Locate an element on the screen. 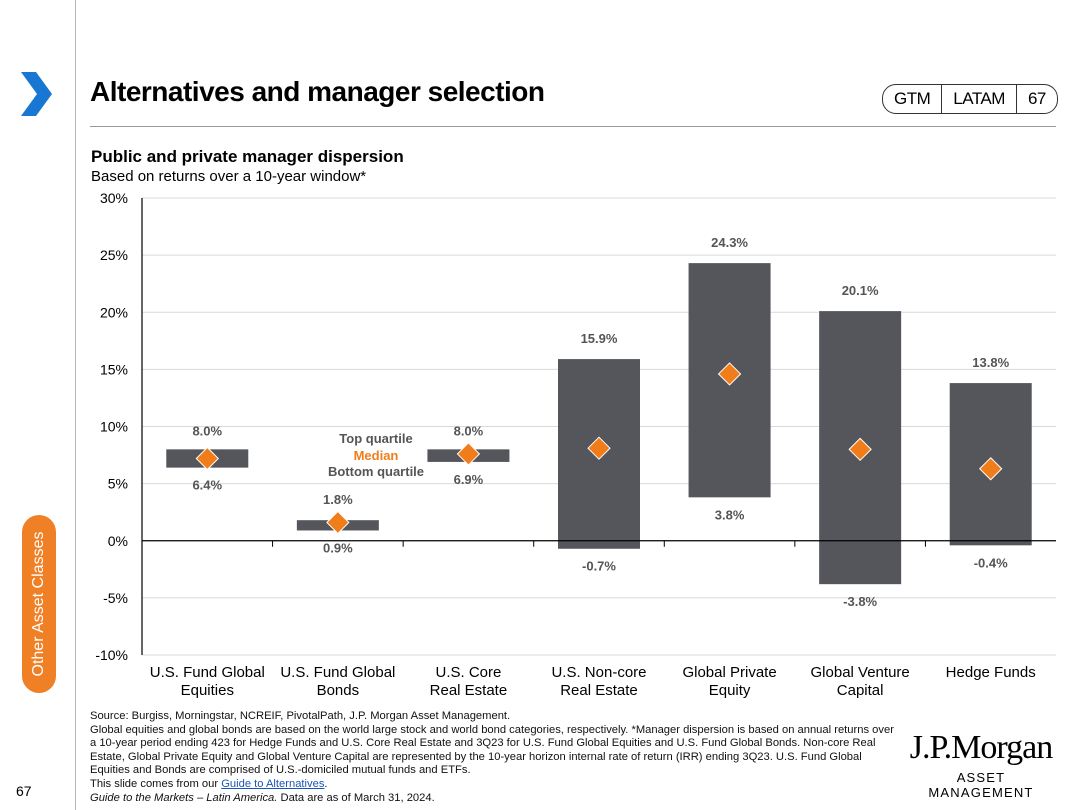 The height and width of the screenshot is (810, 1080). chart-title: Public and private manager dispersion is located at coordinates (247, 156).